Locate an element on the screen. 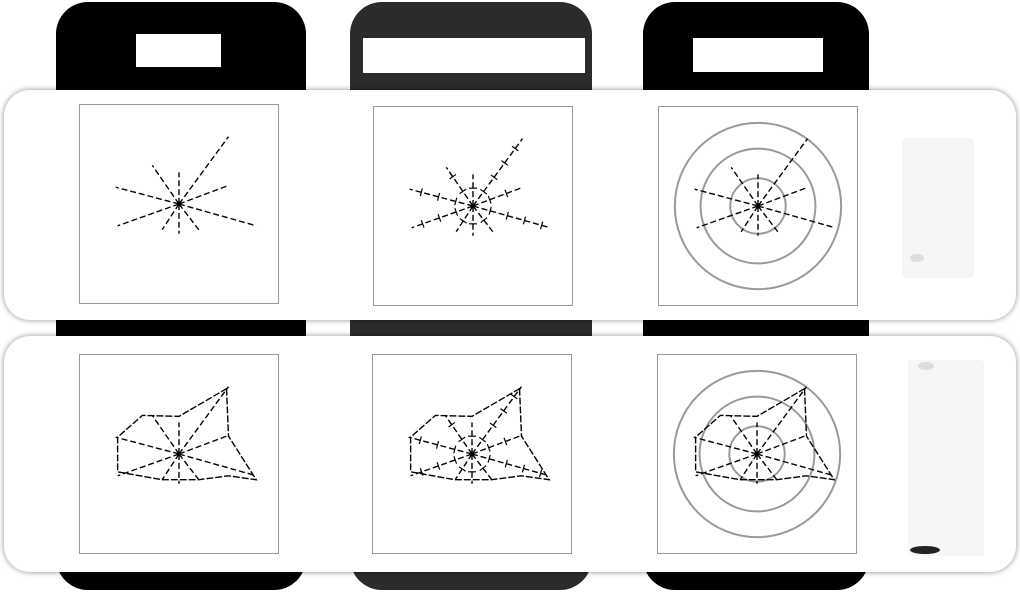  panel-polygon is located at coordinates (179, 454).